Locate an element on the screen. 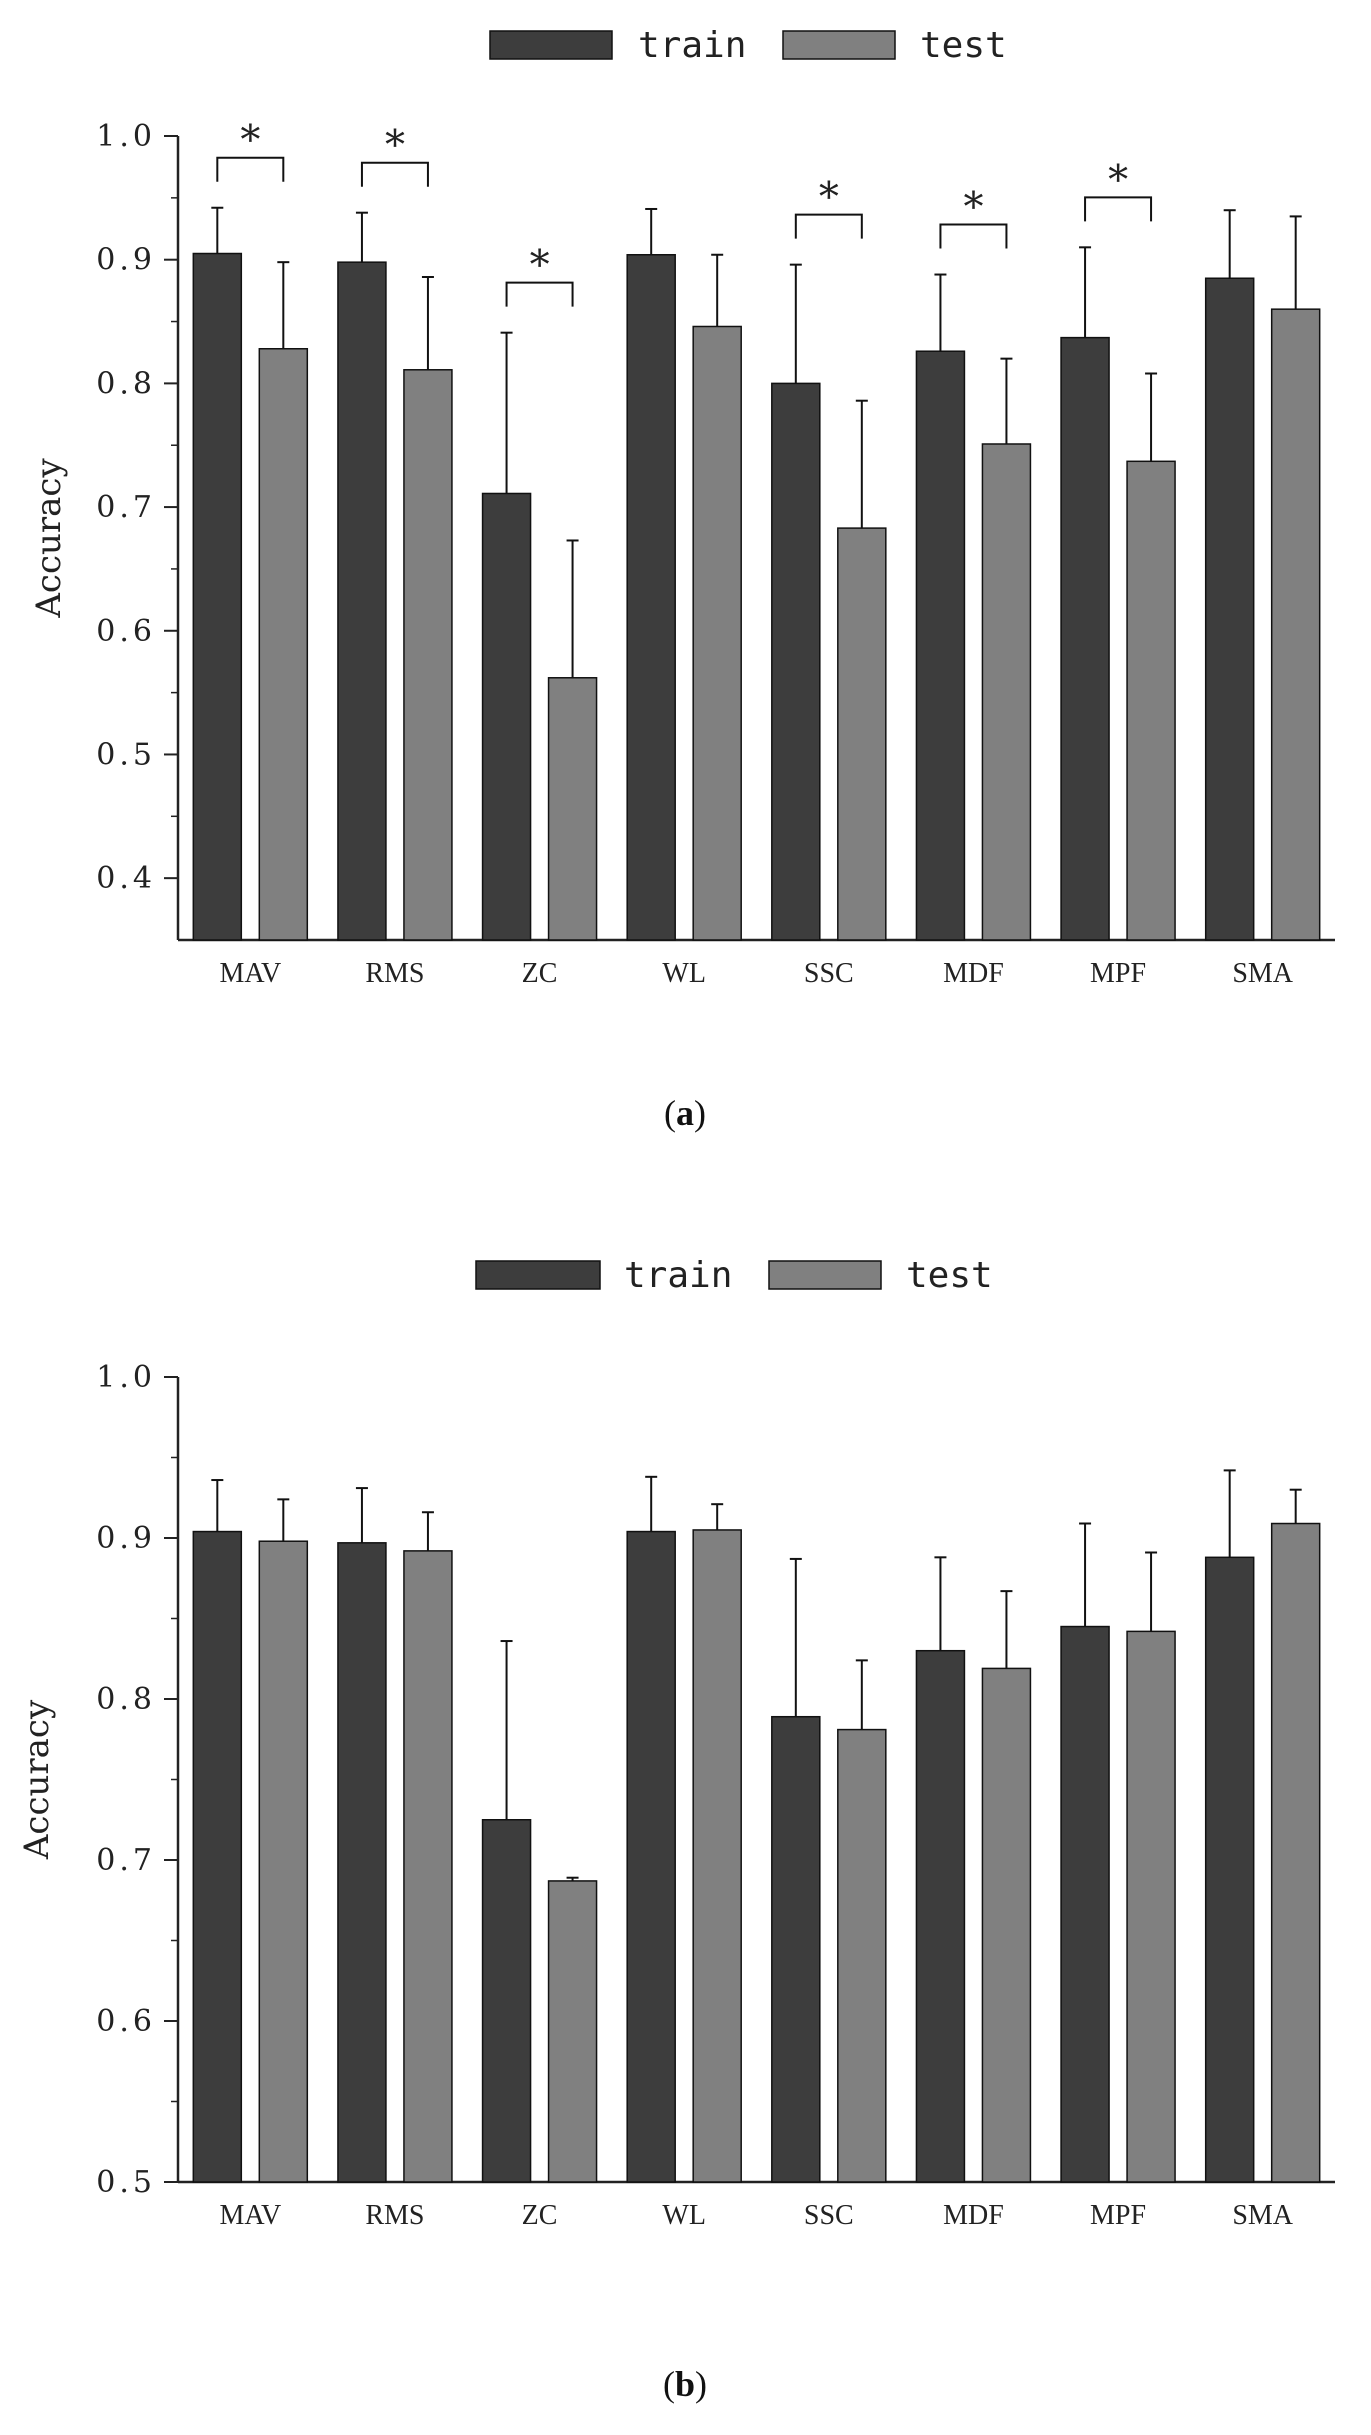  panel-caption-letter: b is located at coordinates (685, 2384).